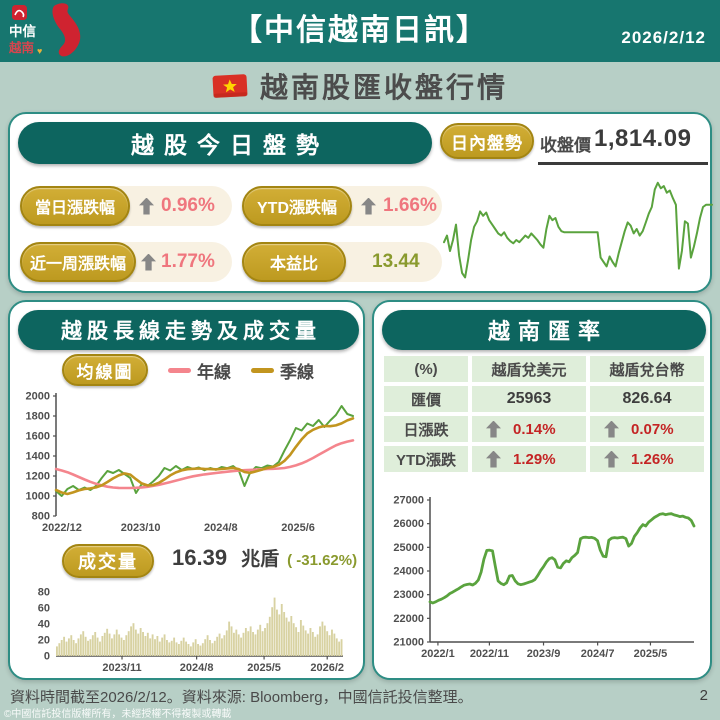  What do you see at coordinates (663, 37) in the screenshot?
I see `report-date: 2026/2/12` at bounding box center [663, 37].